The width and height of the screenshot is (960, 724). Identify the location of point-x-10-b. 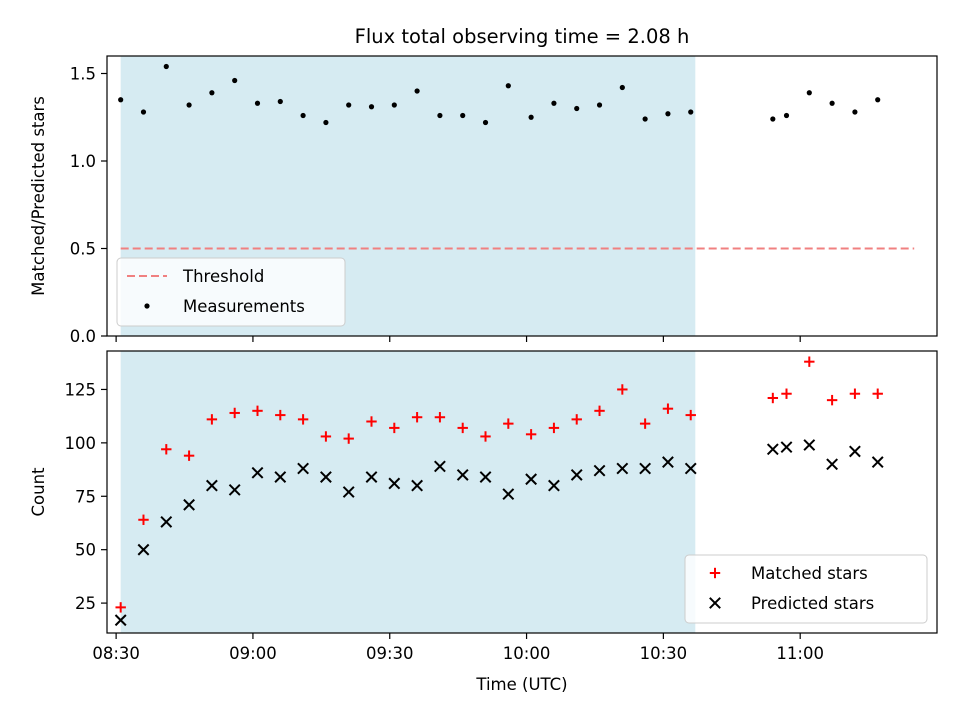
(348, 492).